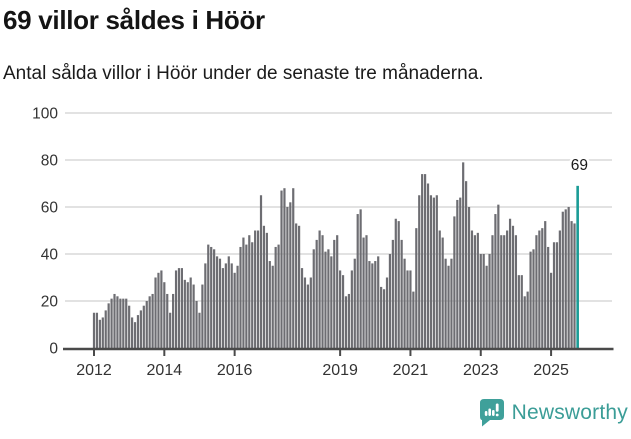  I want to click on newsworthy-icon, so click(492, 412).